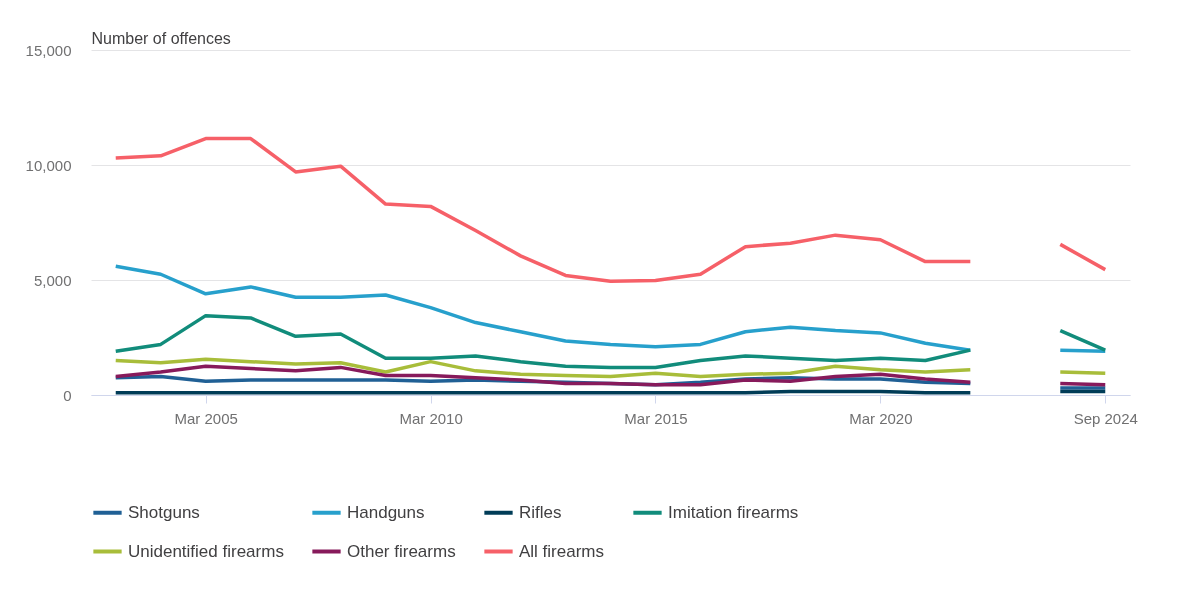 The height and width of the screenshot is (592, 1200). Describe the element at coordinates (206, 551) in the screenshot. I see `legend-label: Unidentified firearms` at that location.